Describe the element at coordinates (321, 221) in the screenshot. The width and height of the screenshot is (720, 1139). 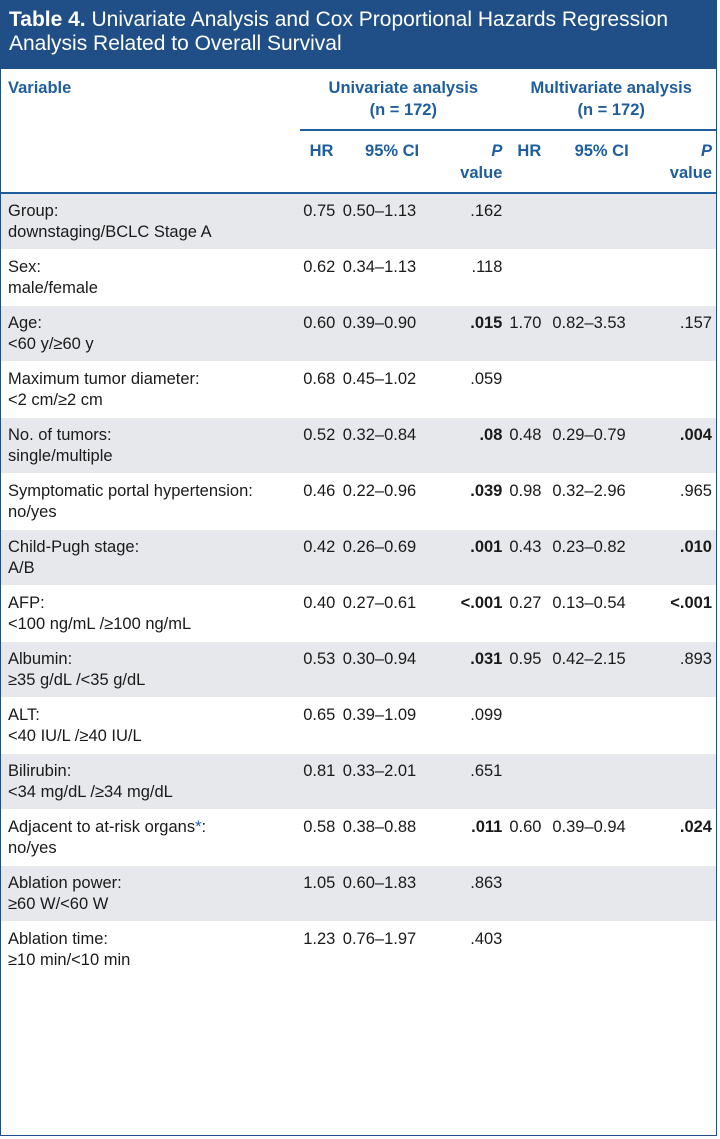
I see `univariate-hr: 0.75` at that location.